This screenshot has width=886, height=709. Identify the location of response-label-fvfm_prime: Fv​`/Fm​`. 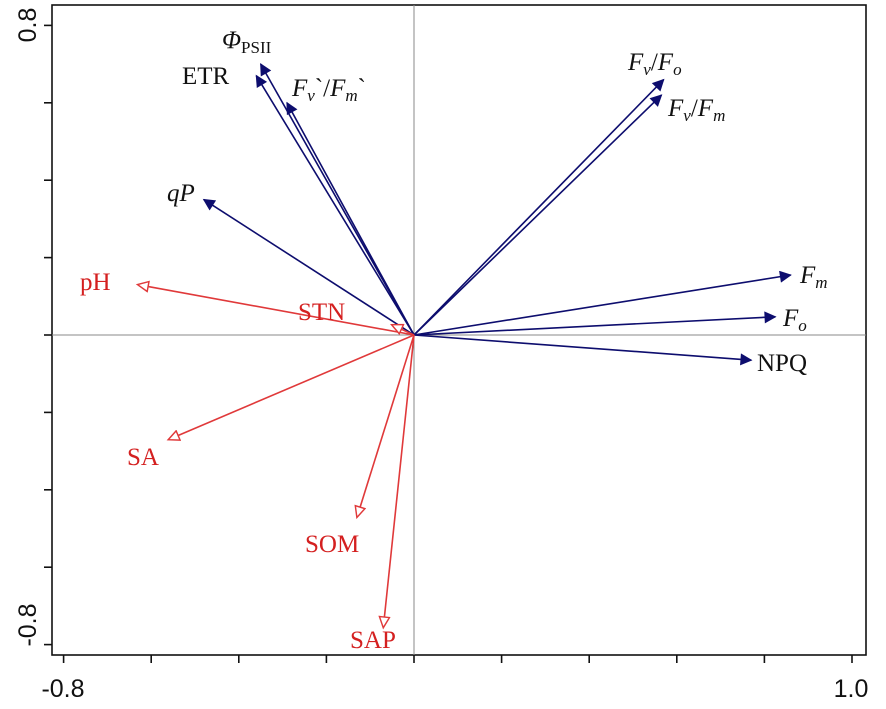
(328, 90).